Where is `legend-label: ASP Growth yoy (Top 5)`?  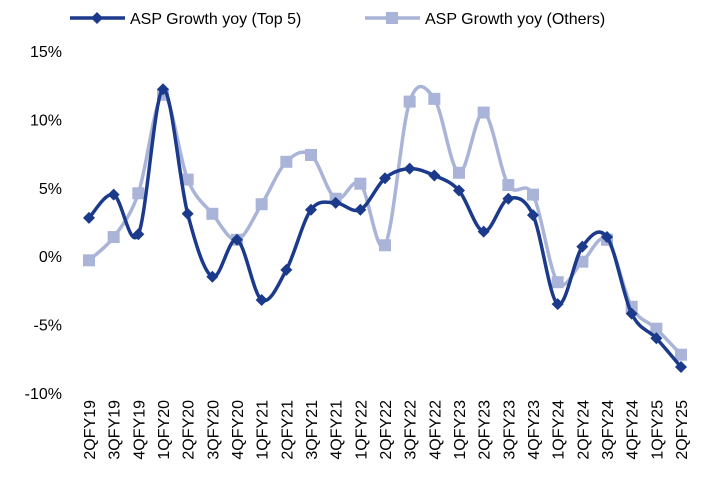
legend-label: ASP Growth yoy (Top 5) is located at coordinates (215, 19).